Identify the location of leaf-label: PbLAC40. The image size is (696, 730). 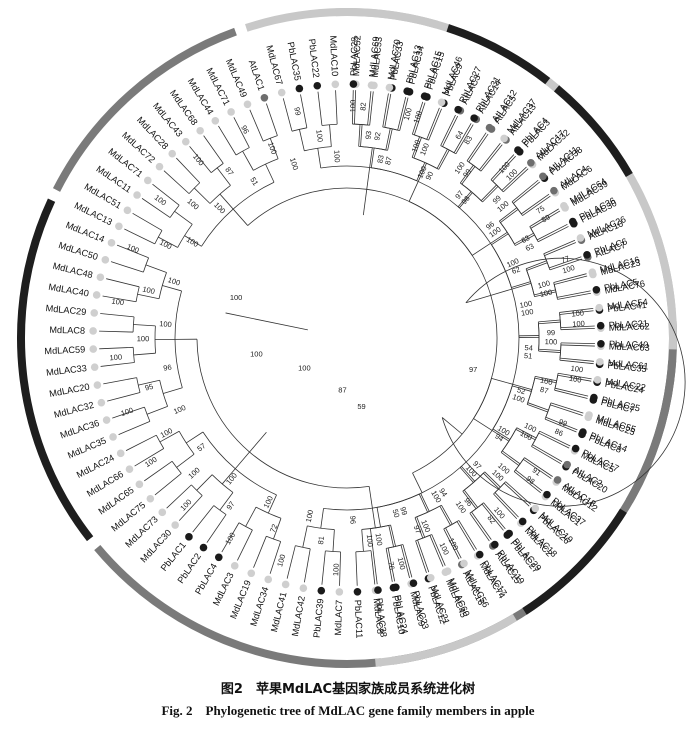
(629, 344).